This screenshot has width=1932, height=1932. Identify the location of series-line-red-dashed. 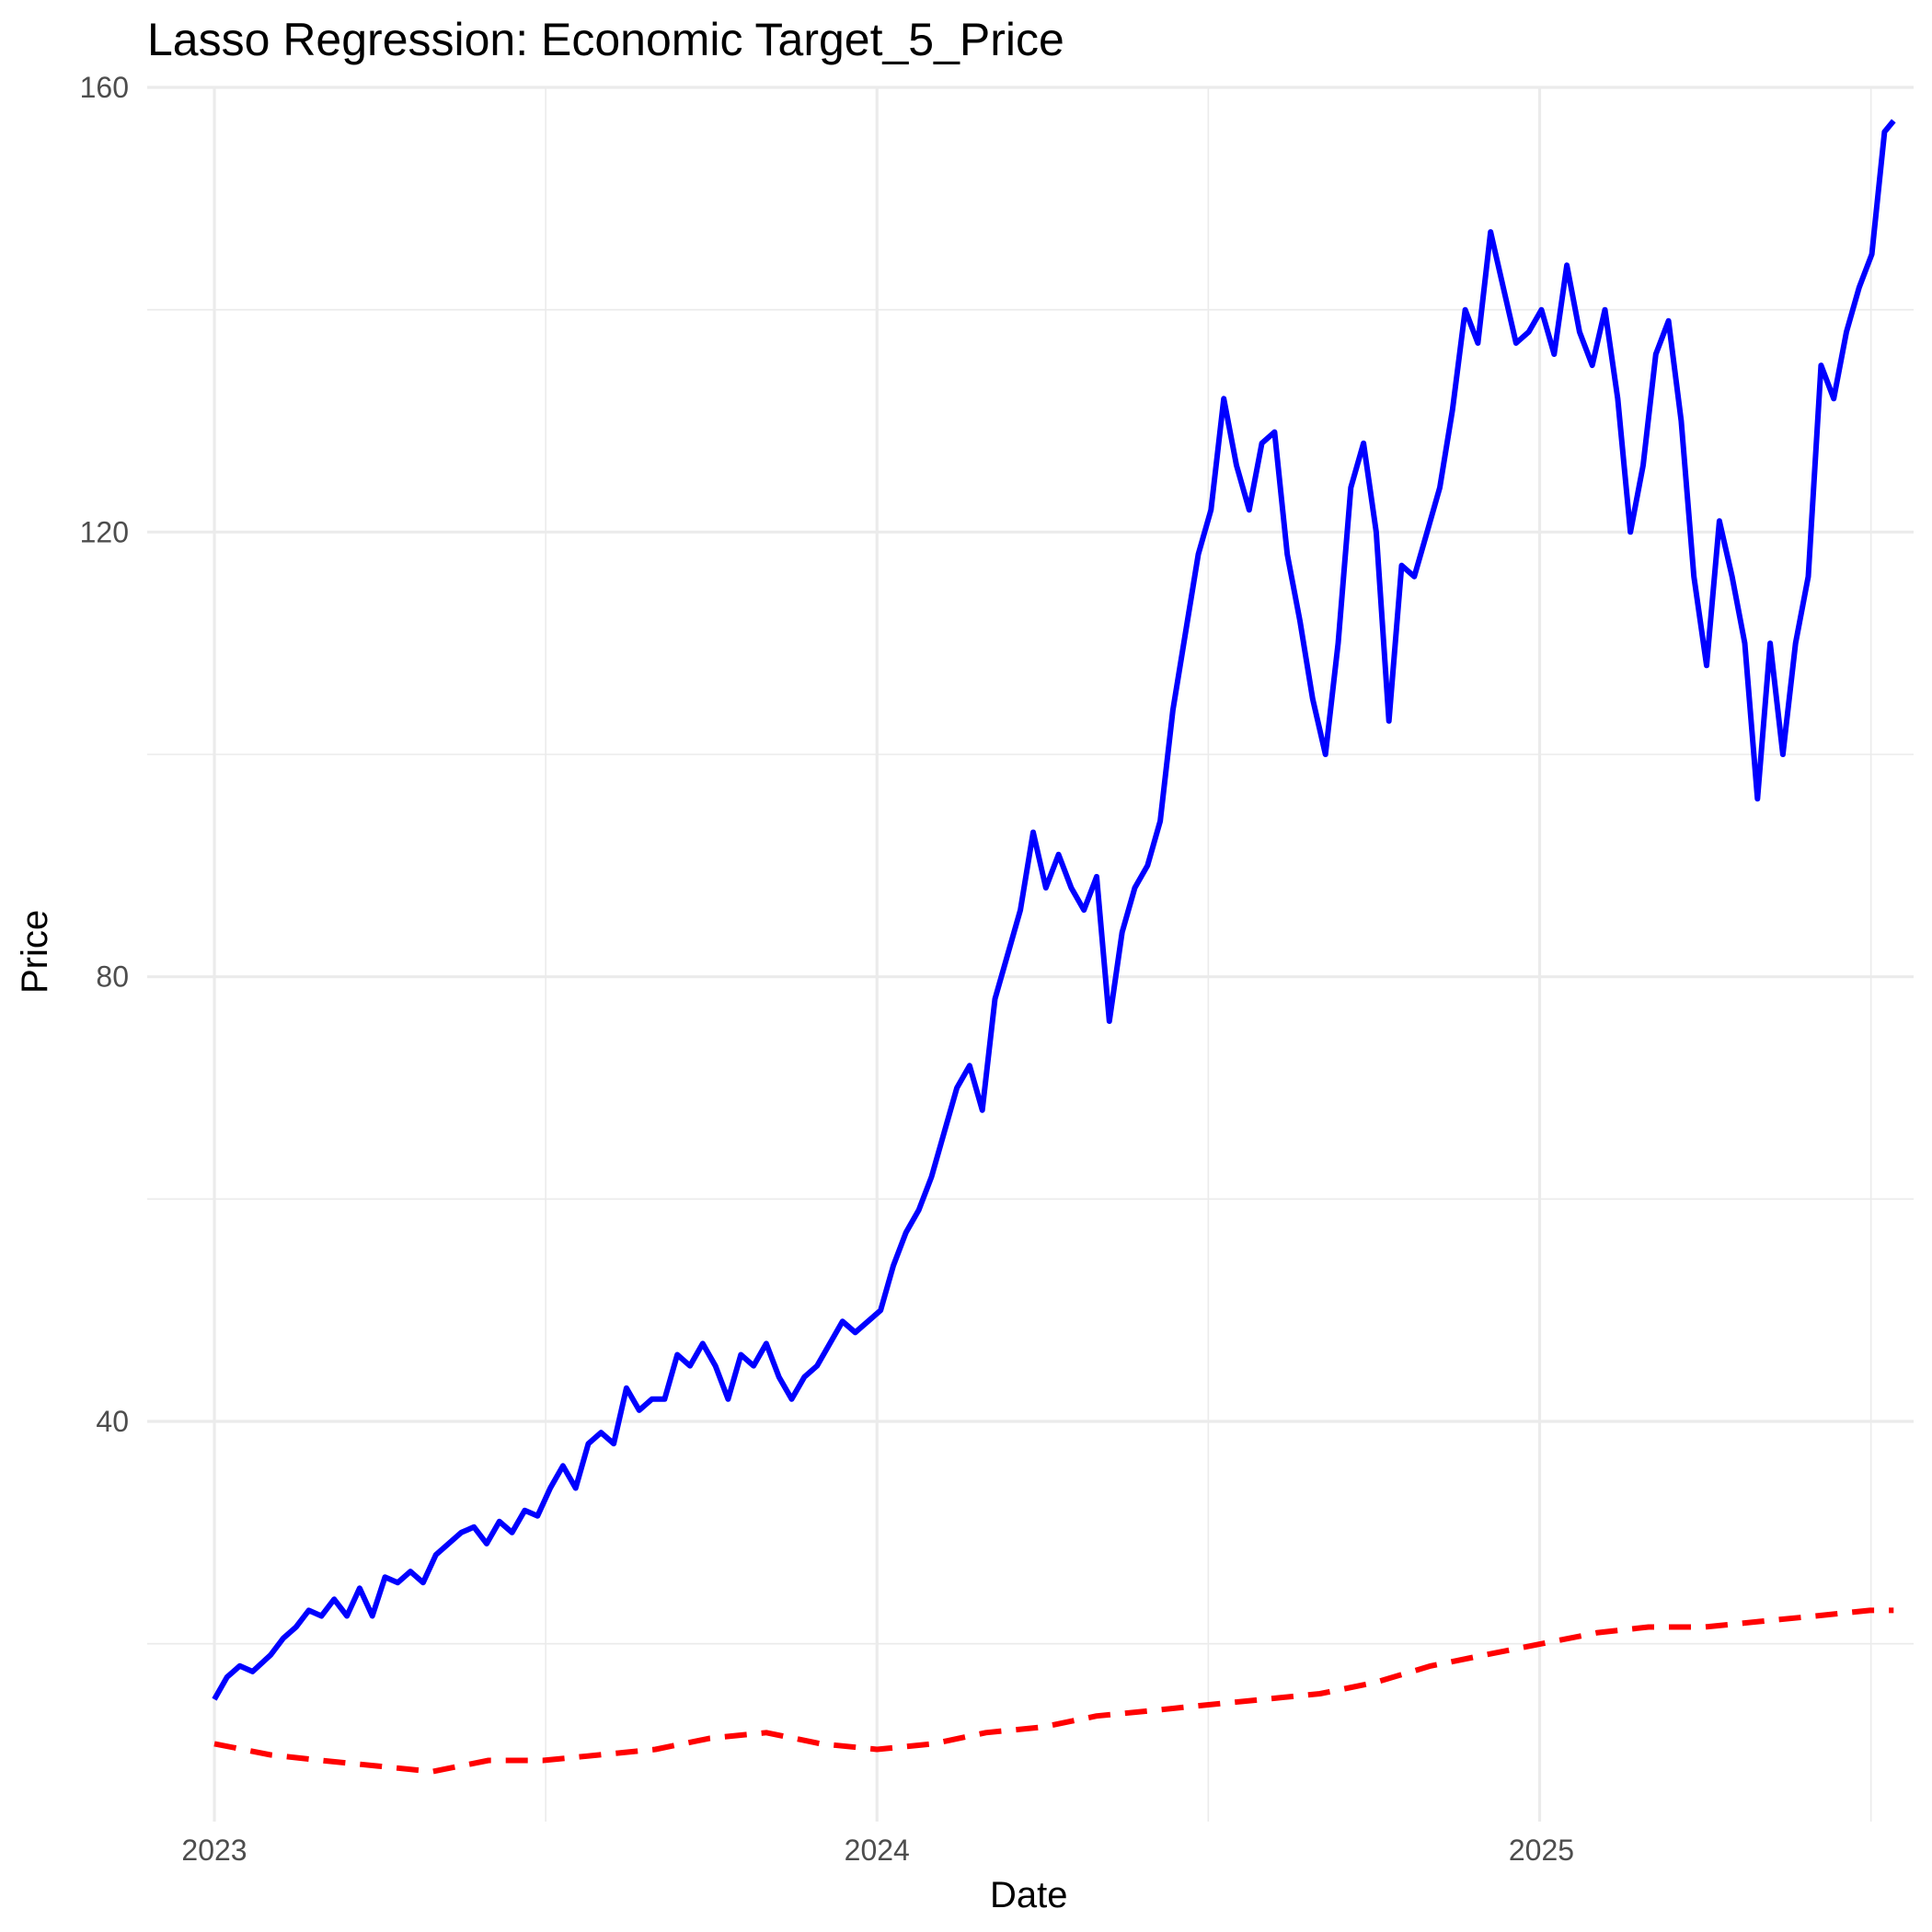
(1053, 1691).